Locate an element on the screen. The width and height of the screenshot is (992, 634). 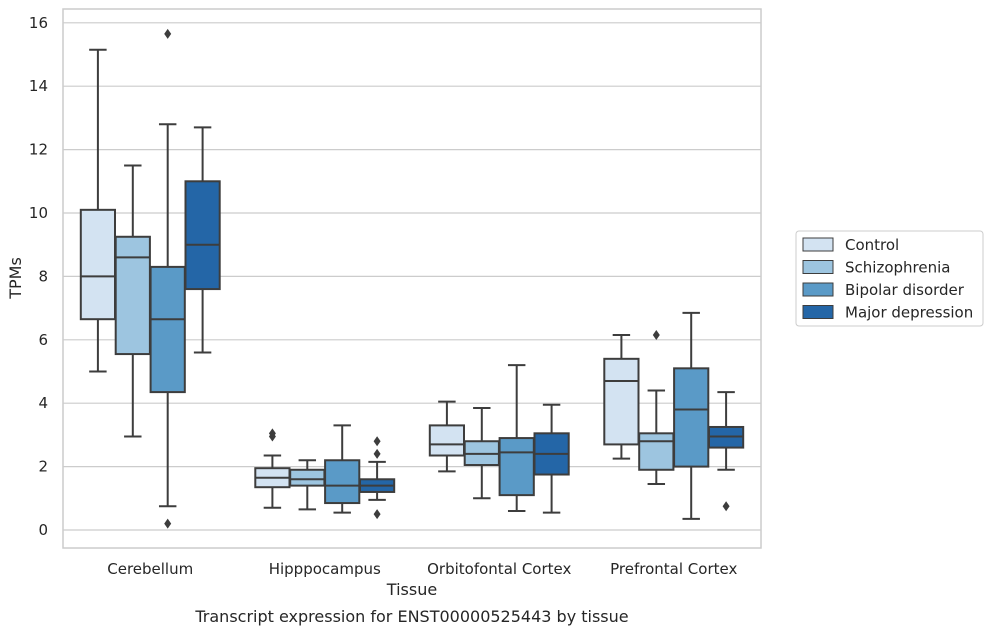
x-tick-label: Cerebellum is located at coordinates (150, 569).